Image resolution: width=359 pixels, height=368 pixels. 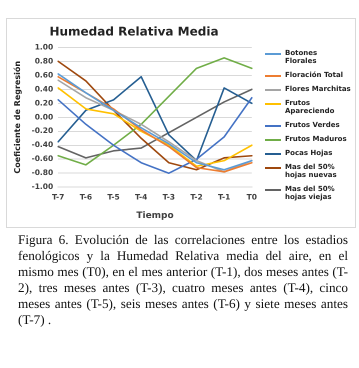 I want to click on chart-title: Humedad Relativa Media, so click(x=134, y=31).